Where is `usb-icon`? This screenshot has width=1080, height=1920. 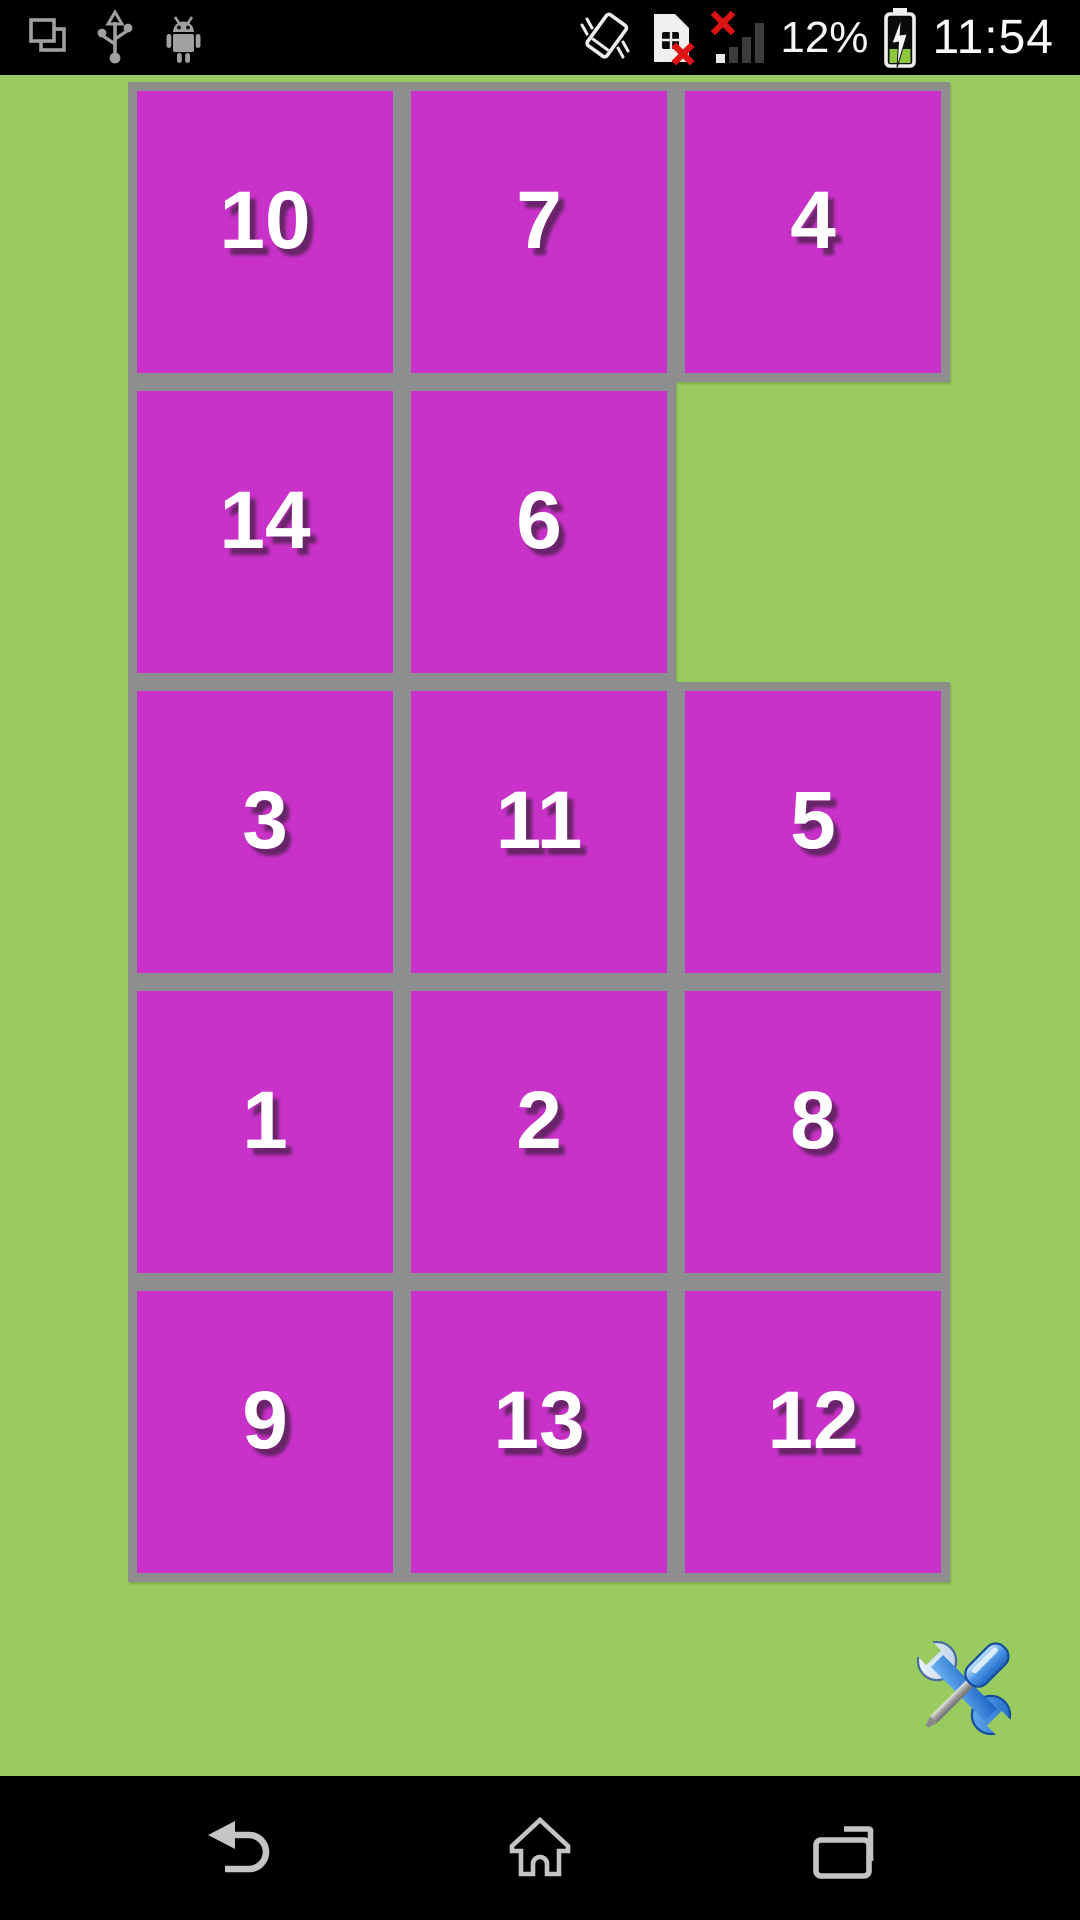 usb-icon is located at coordinates (115, 36).